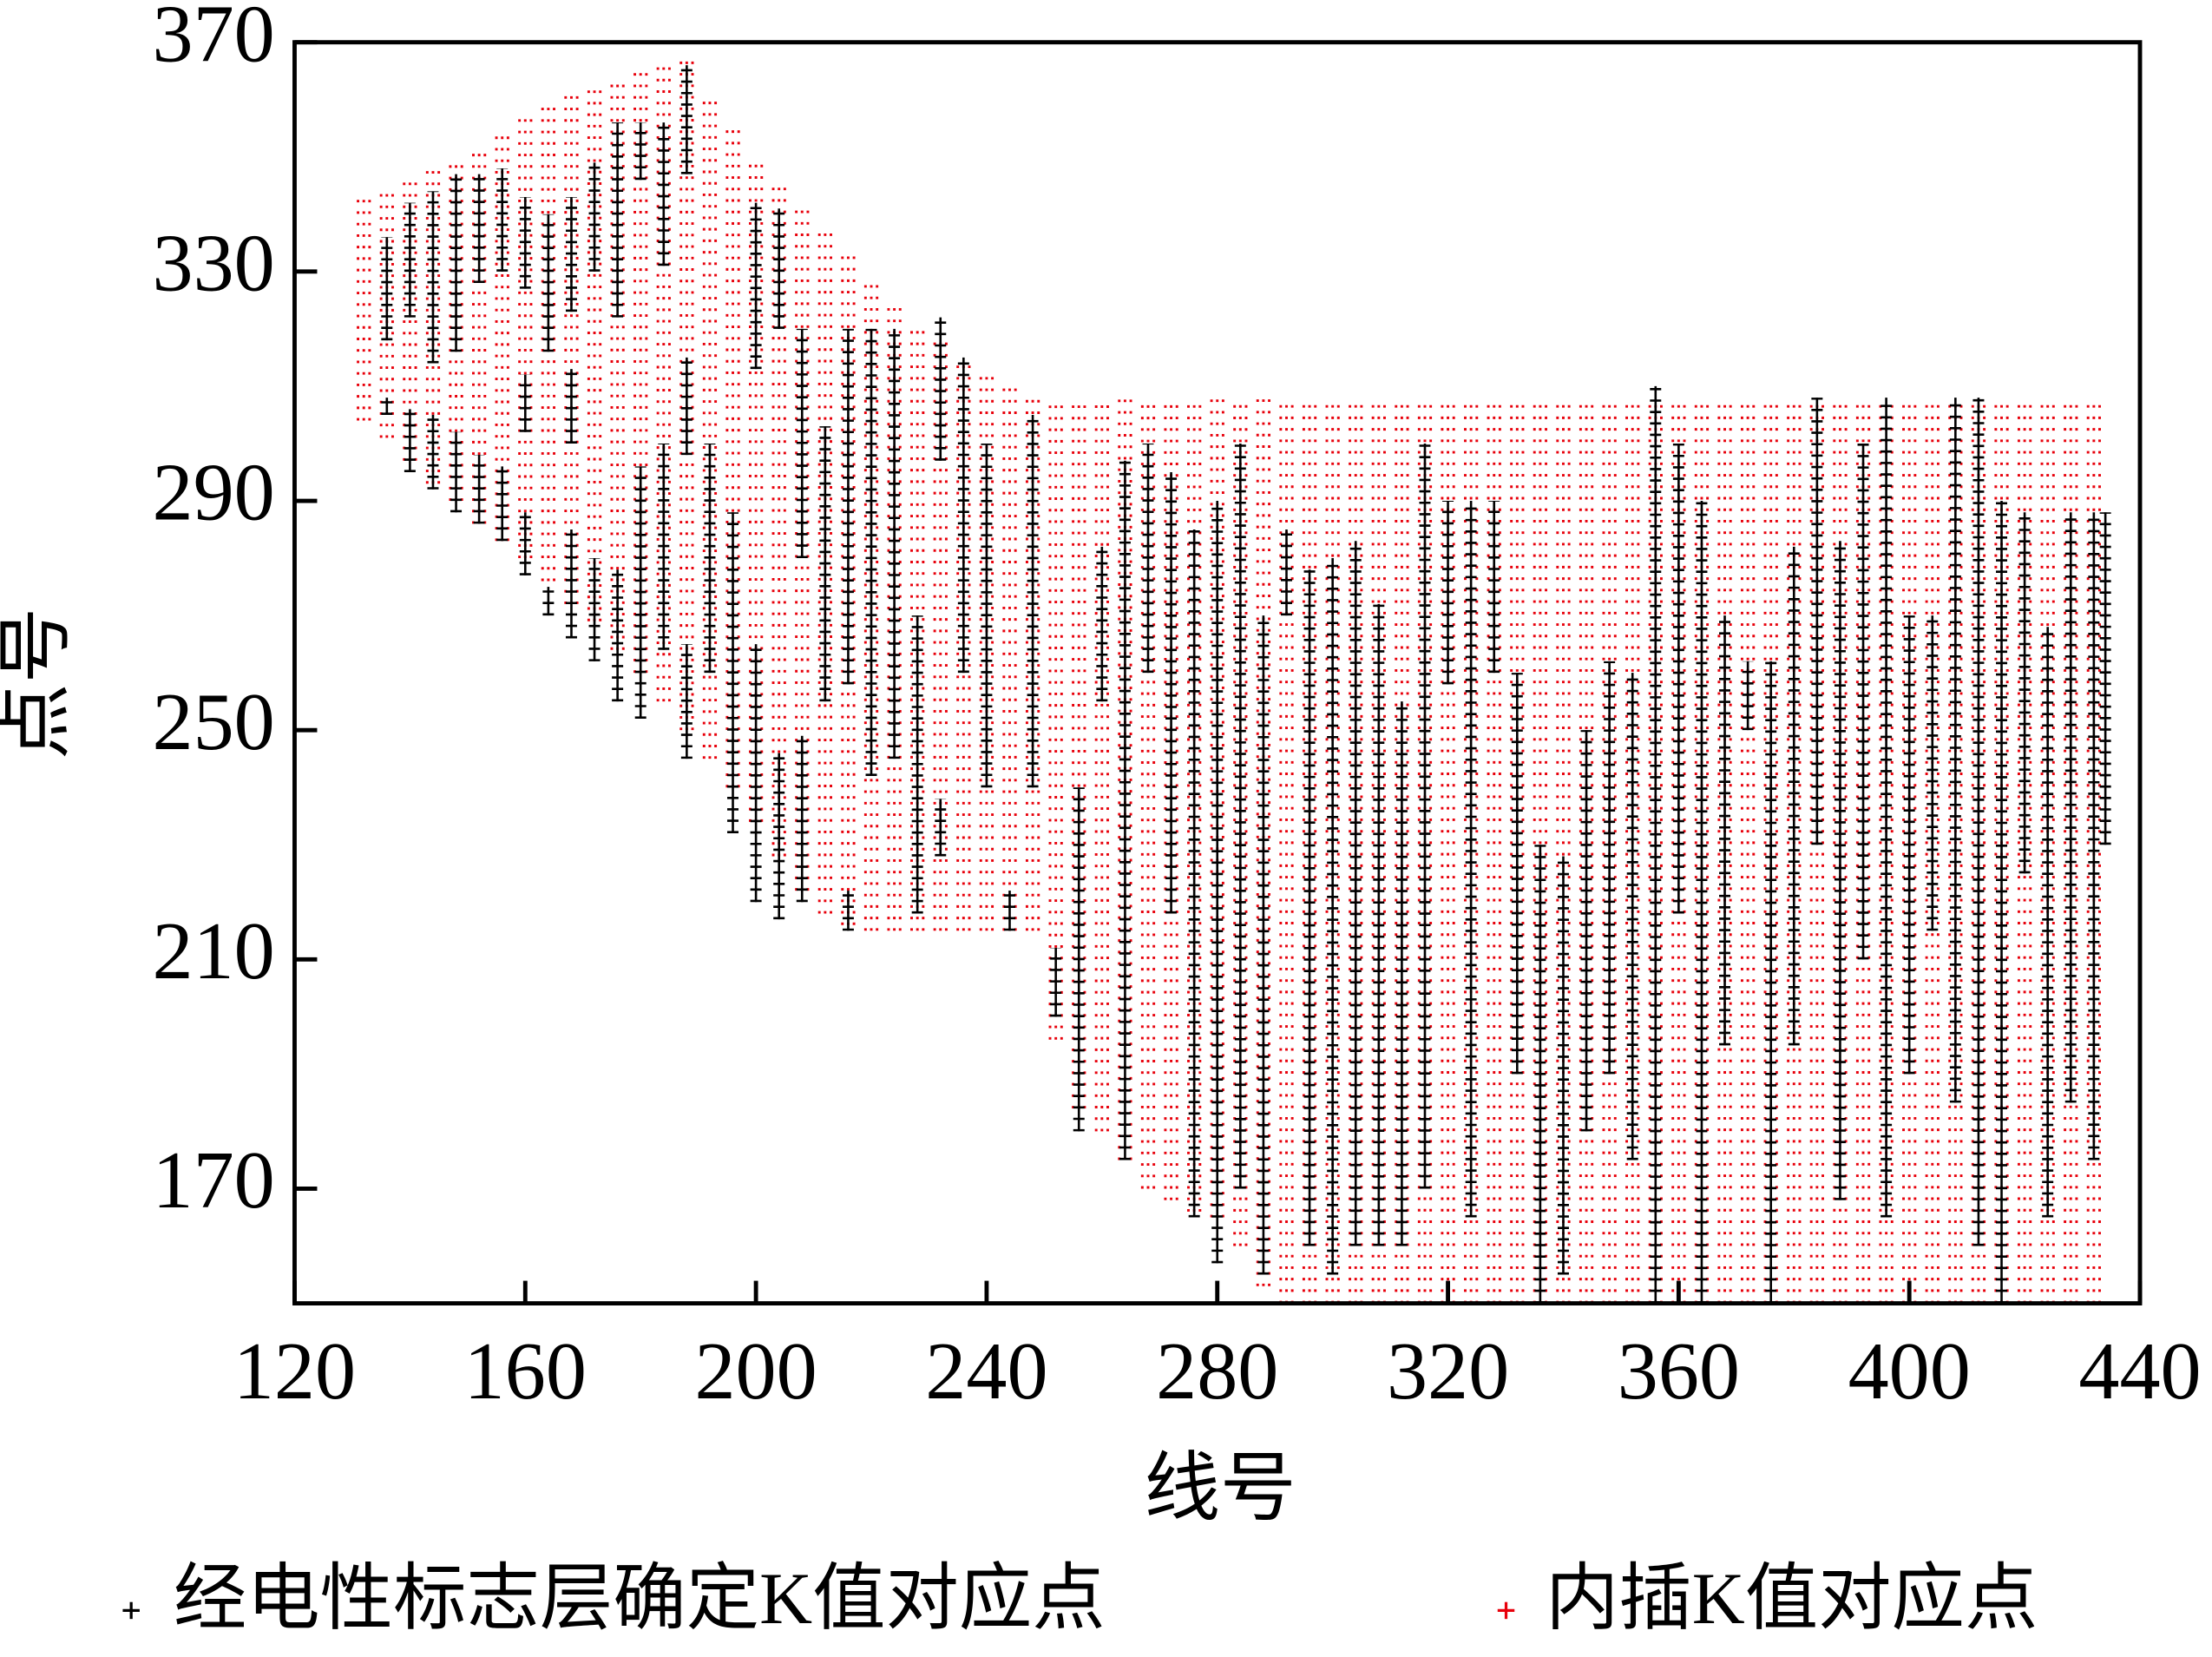 The height and width of the screenshot is (1657, 2212). What do you see at coordinates (294, 1371) in the screenshot?
I see `x-tick-label: 120` at bounding box center [294, 1371].